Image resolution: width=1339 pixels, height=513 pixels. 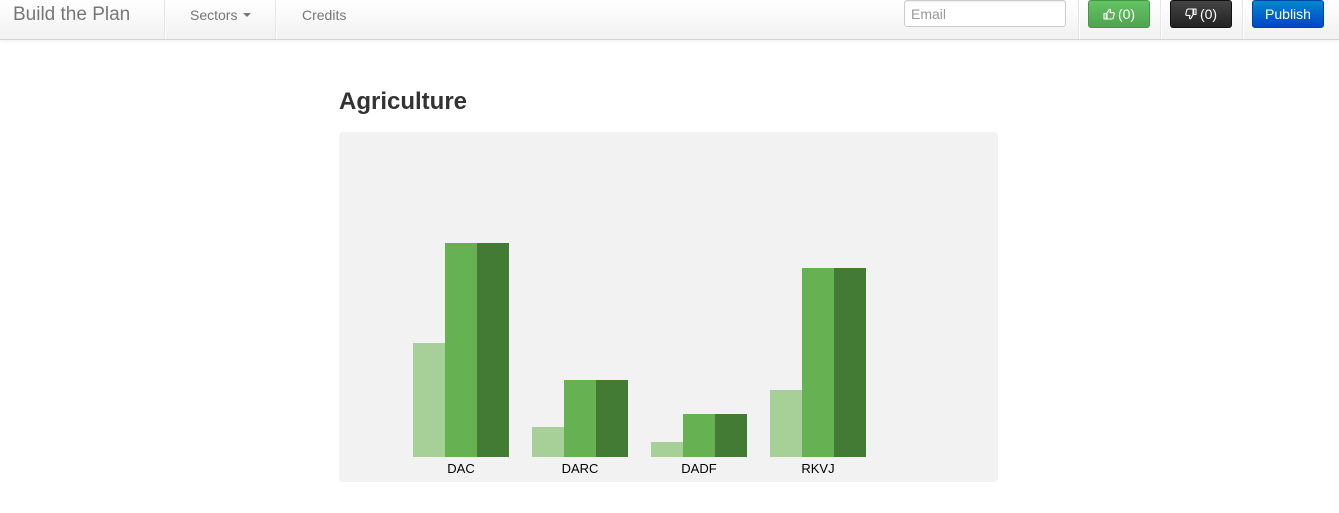 What do you see at coordinates (817, 468) in the screenshot?
I see `x-tick-label: RKVJ` at bounding box center [817, 468].